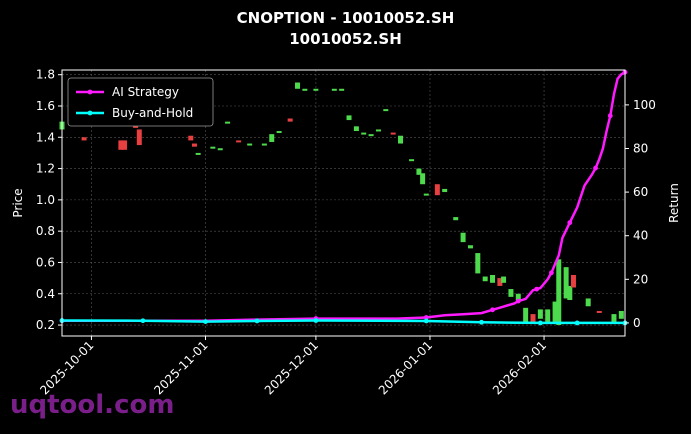 Image resolution: width=691 pixels, height=434 pixels. What do you see at coordinates (640, 279) in the screenshot?
I see `y2-tick-label: 20` at bounding box center [640, 279].